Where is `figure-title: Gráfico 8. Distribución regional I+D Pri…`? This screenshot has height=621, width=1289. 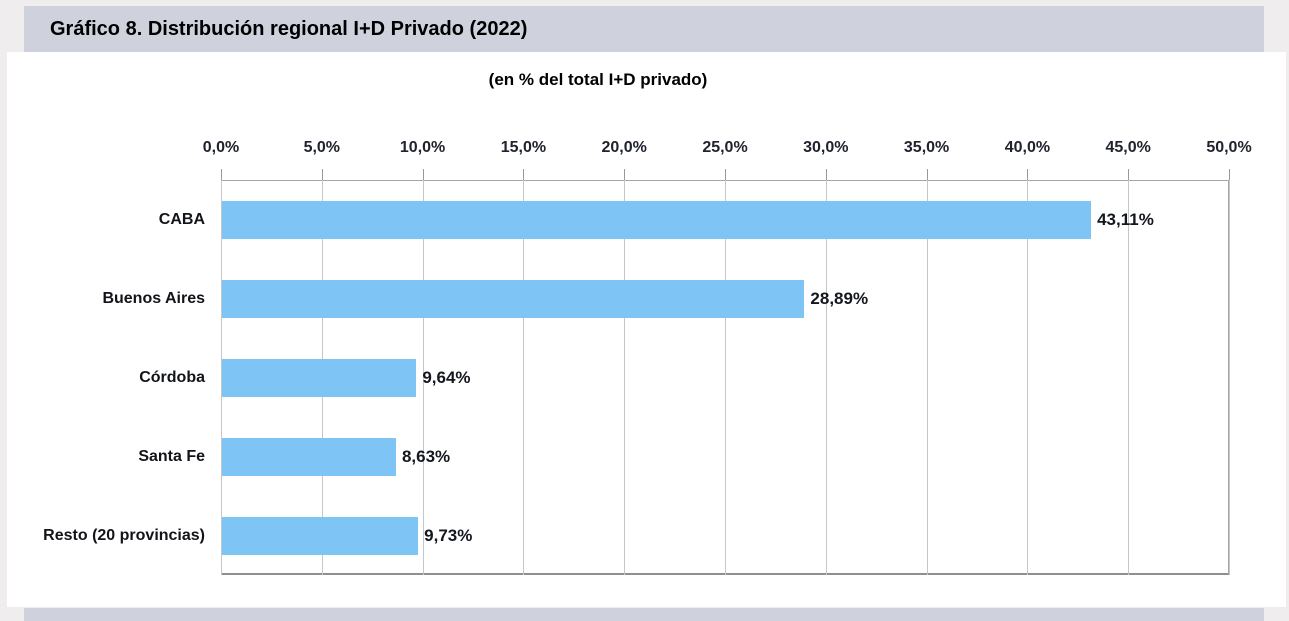
figure-title: Gráfico 8. Distribución regional I+D Pri… is located at coordinates (289, 29).